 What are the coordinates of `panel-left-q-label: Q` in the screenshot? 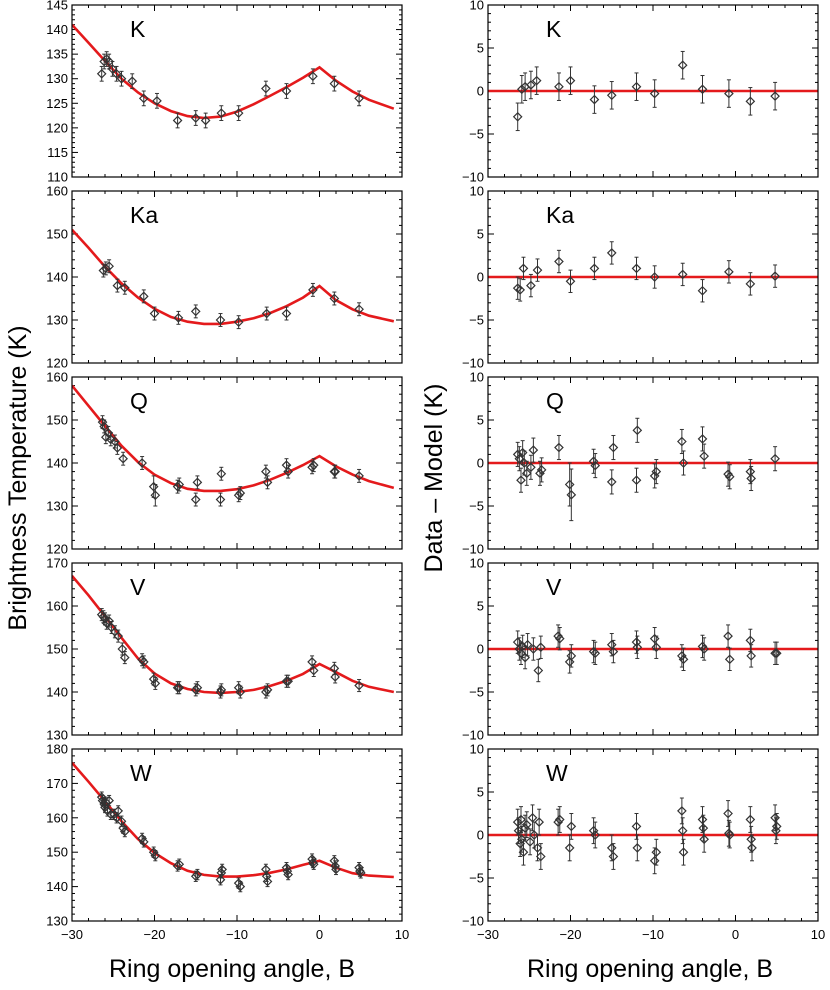 It's located at (139, 401).